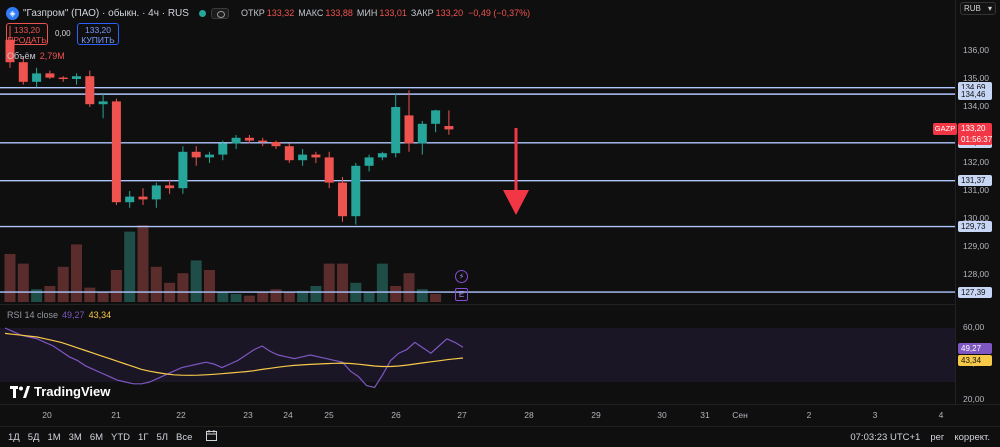 The image size is (1000, 447). What do you see at coordinates (98, 40) in the screenshot?
I see `buy-label: КУПИТЬ` at bounding box center [98, 40].